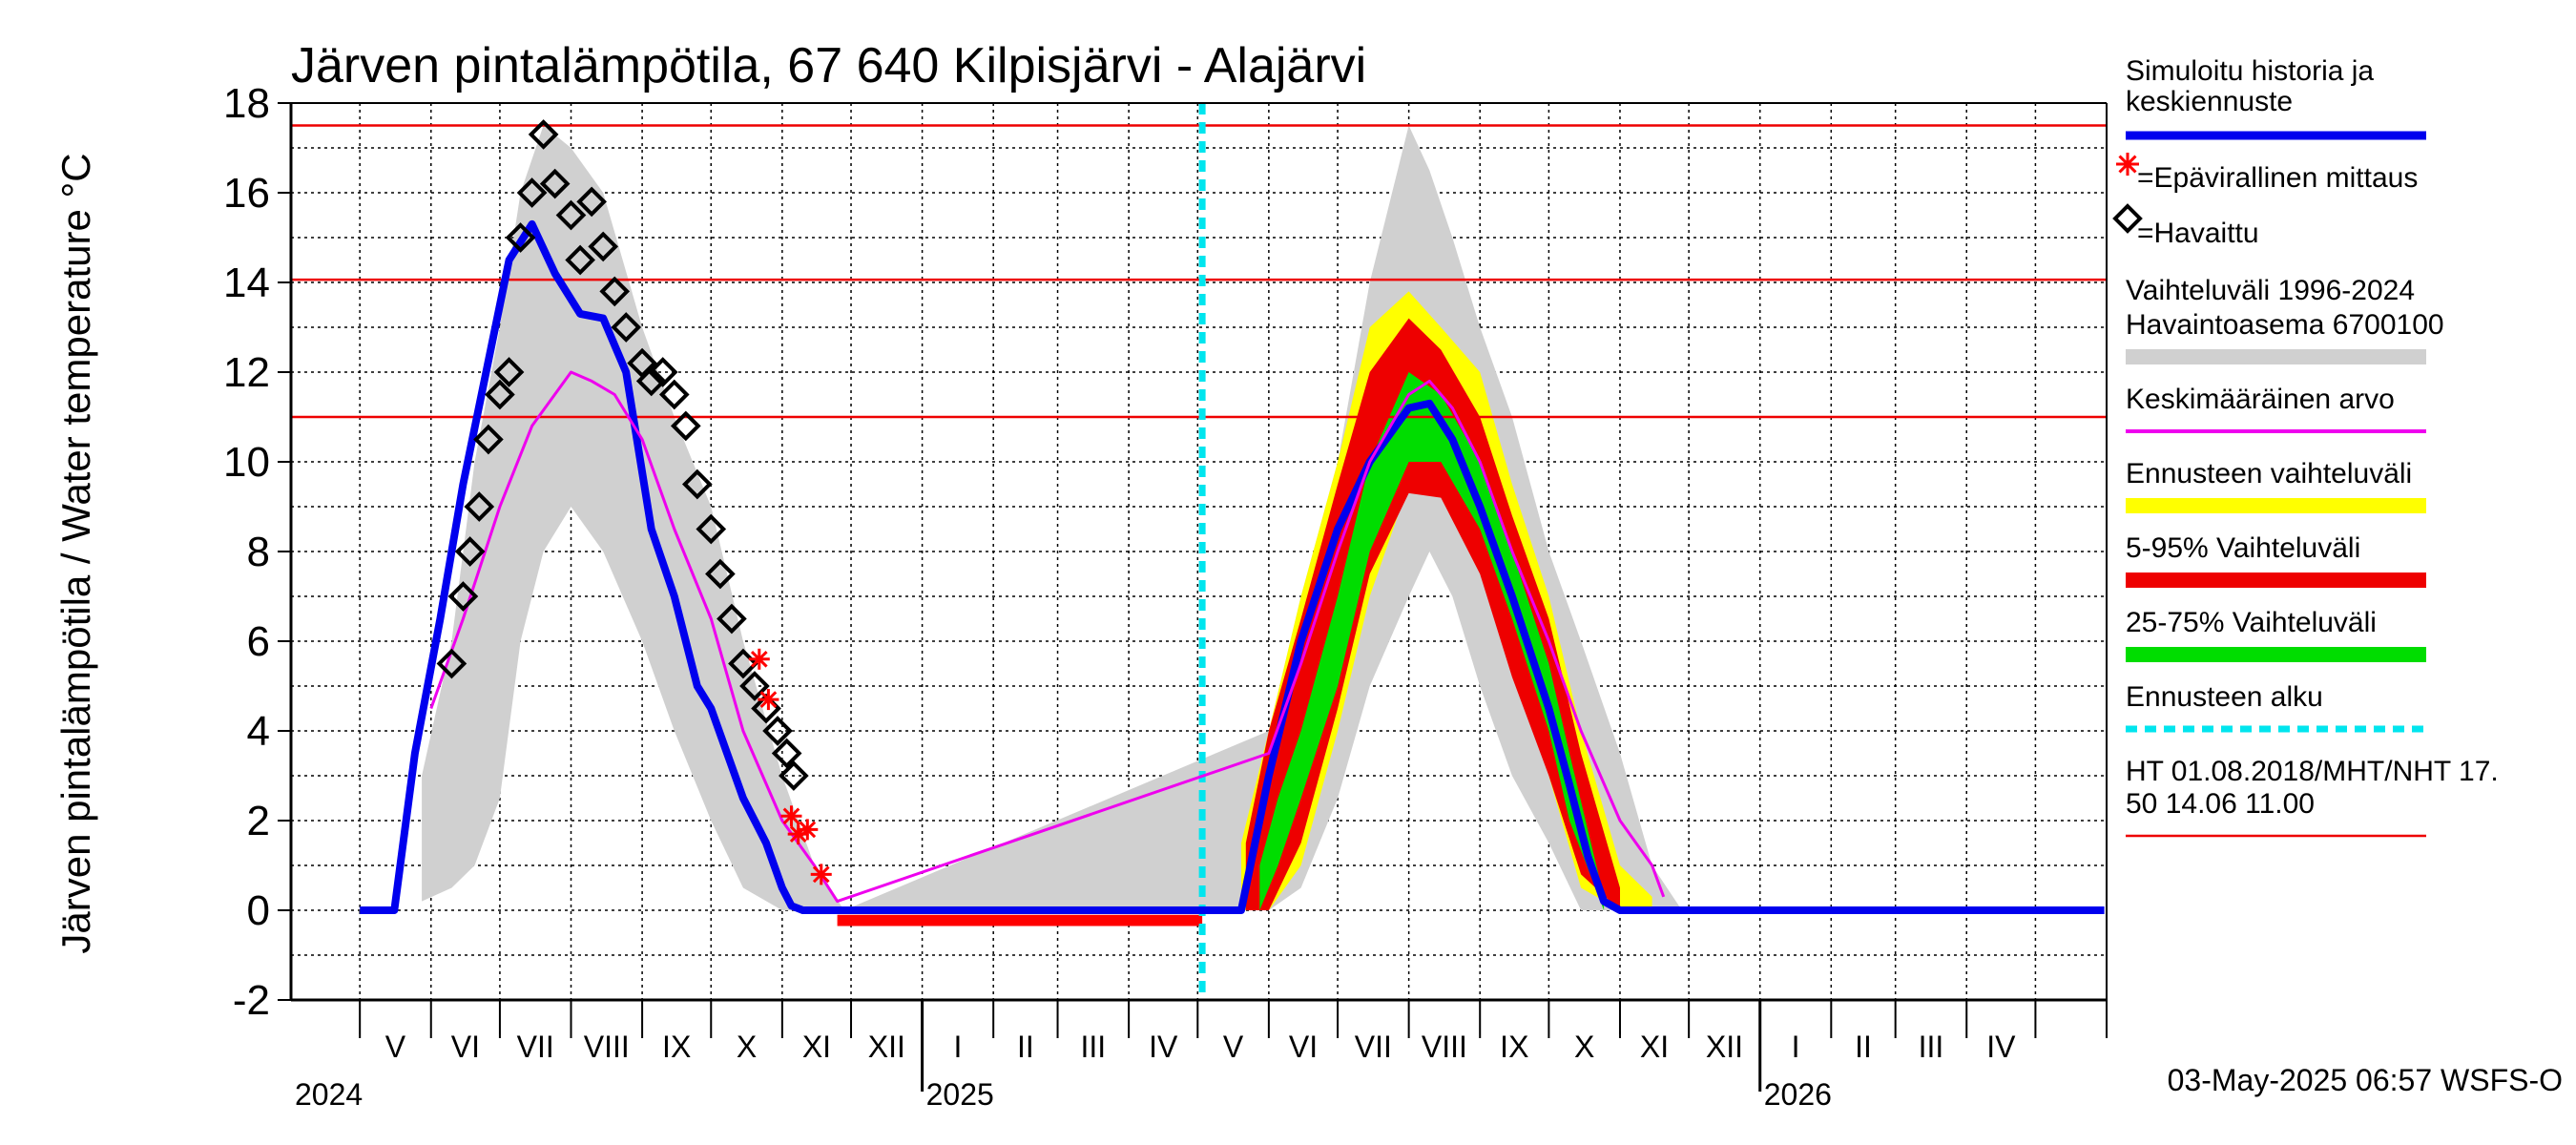 Image resolution: width=2576 pixels, height=1145 pixels. What do you see at coordinates (1432, 641) in the screenshot?
I see `p25-75-band` at bounding box center [1432, 641].